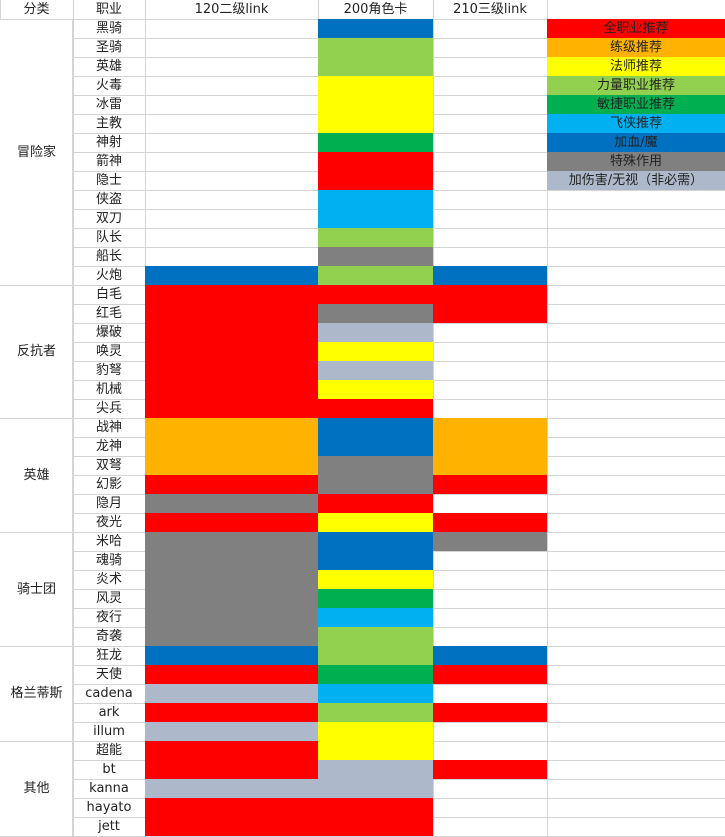 The image size is (725, 837). Describe the element at coordinates (108, 427) in the screenshot. I see `job-label: 战神` at that location.